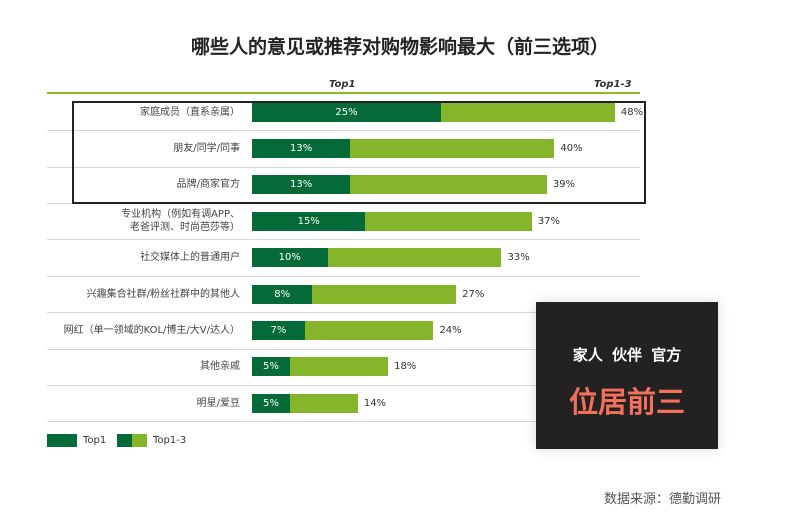  What do you see at coordinates (343, 93) in the screenshot?
I see `header-rule` at bounding box center [343, 93].